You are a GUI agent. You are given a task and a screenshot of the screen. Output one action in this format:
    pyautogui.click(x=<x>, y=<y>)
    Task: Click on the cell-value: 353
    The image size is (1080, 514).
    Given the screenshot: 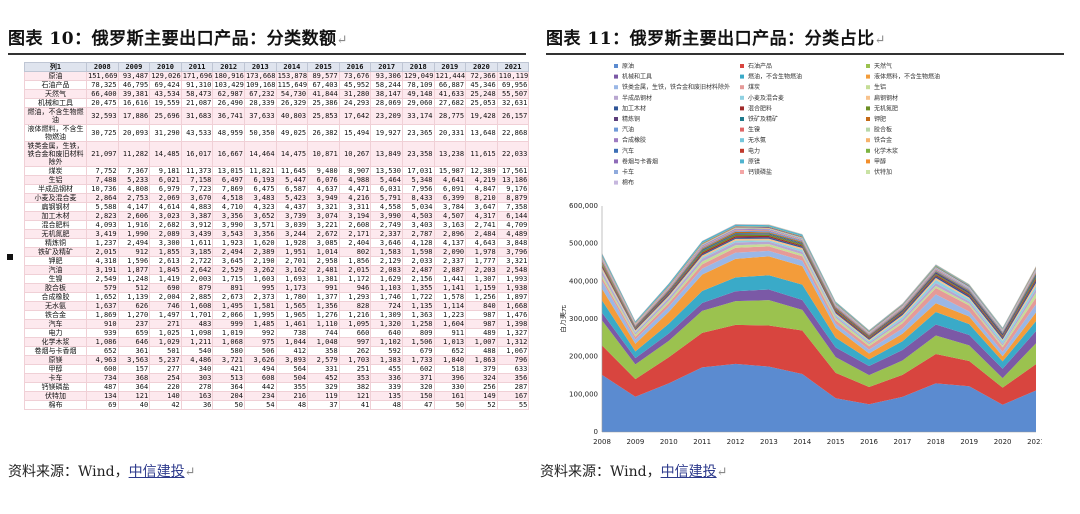 What is the action you would take?
    pyautogui.click(x=355, y=378)
    